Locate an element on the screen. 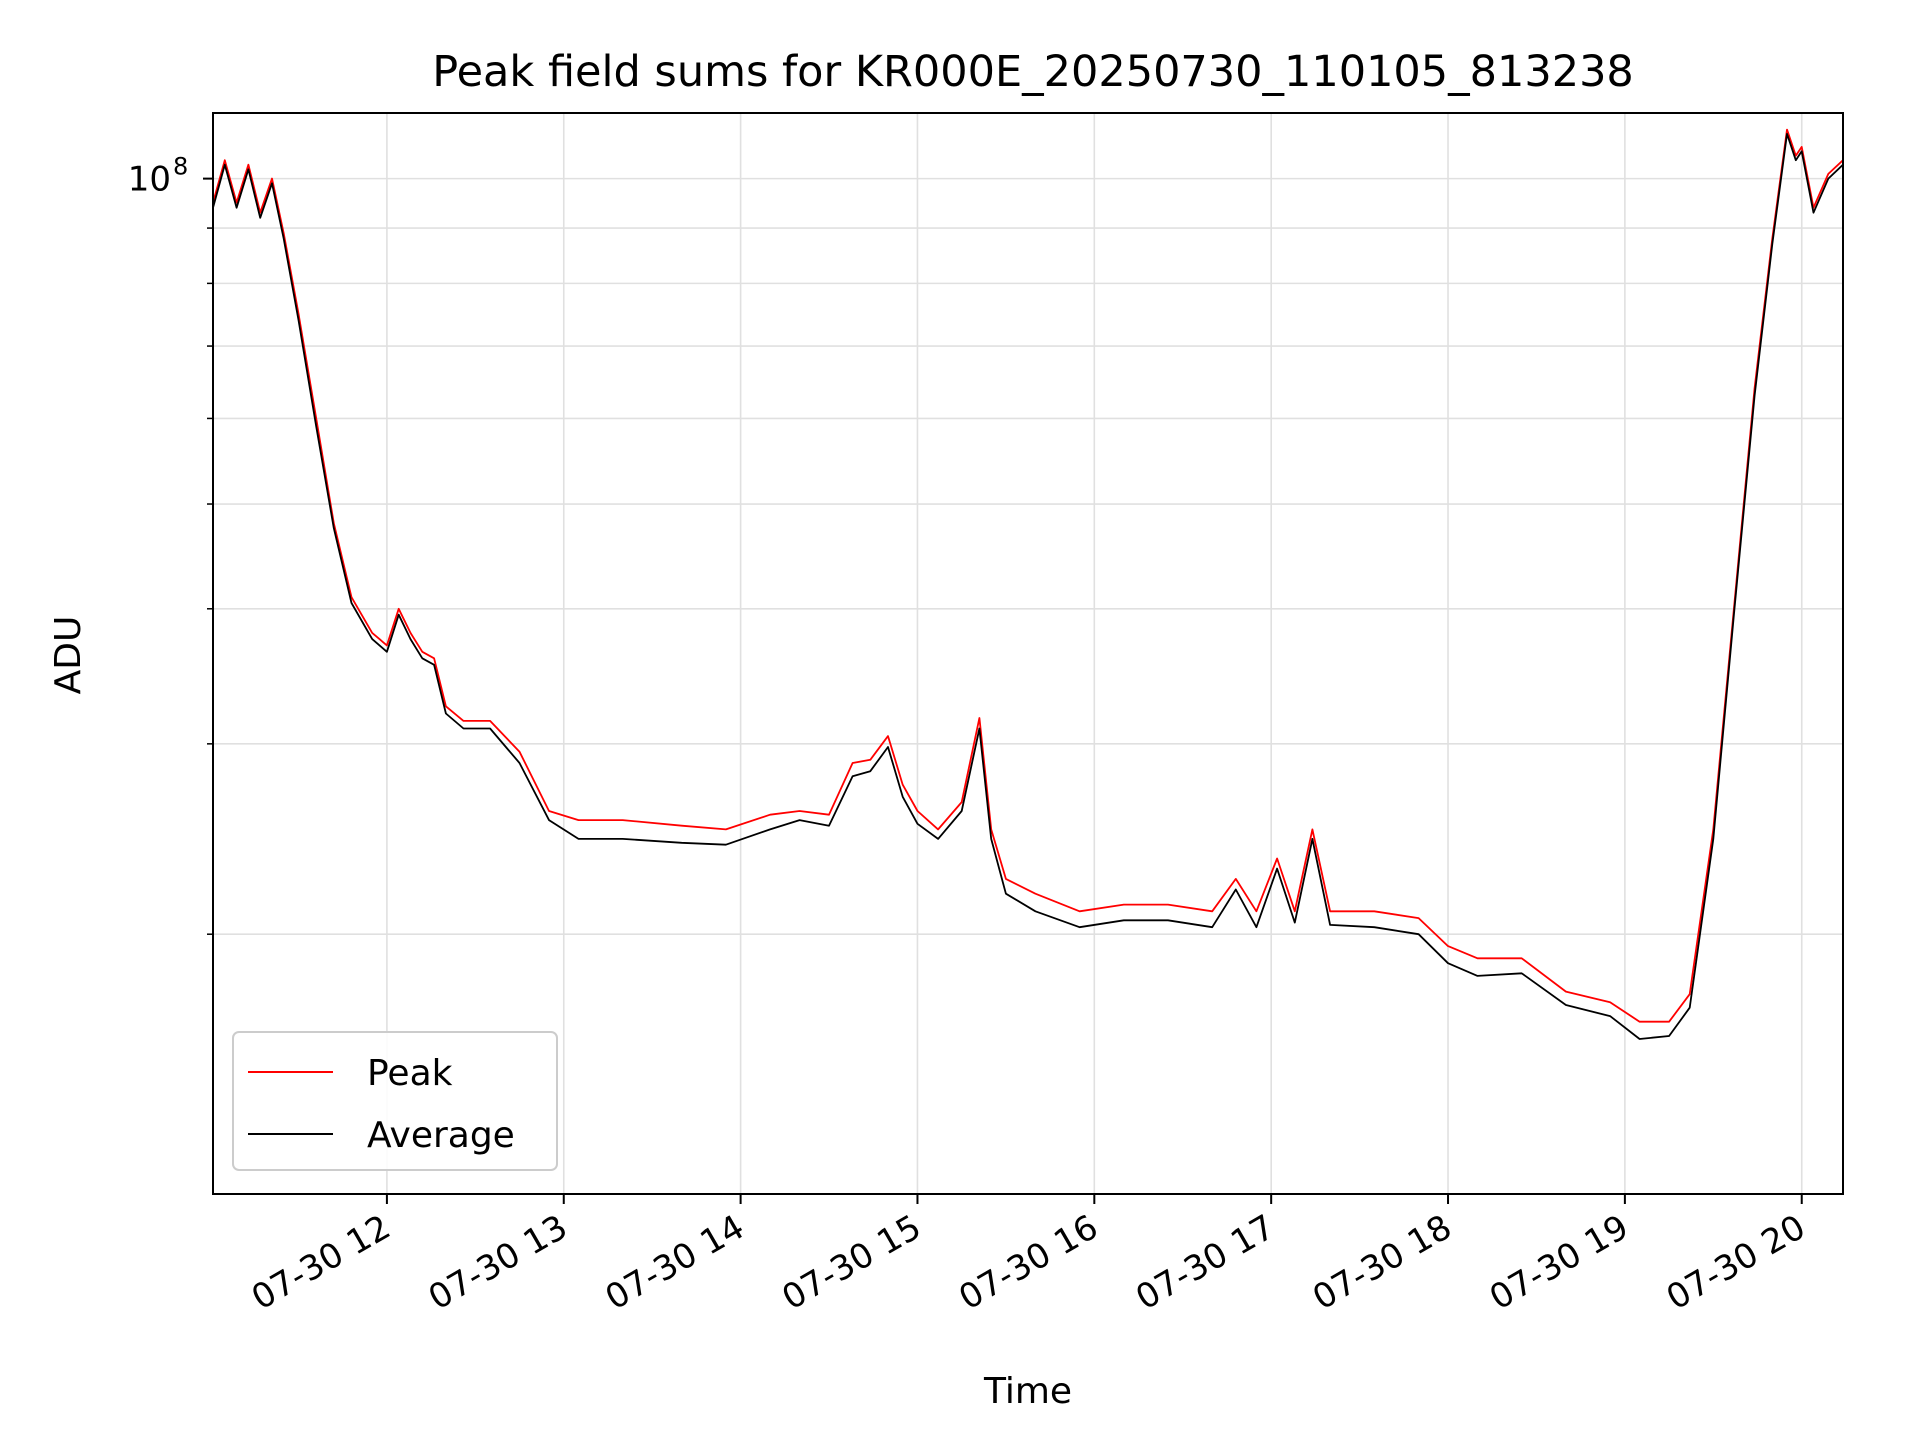 The image size is (1920, 1440). y-tick-label: 10 is located at coordinates (149, 180).